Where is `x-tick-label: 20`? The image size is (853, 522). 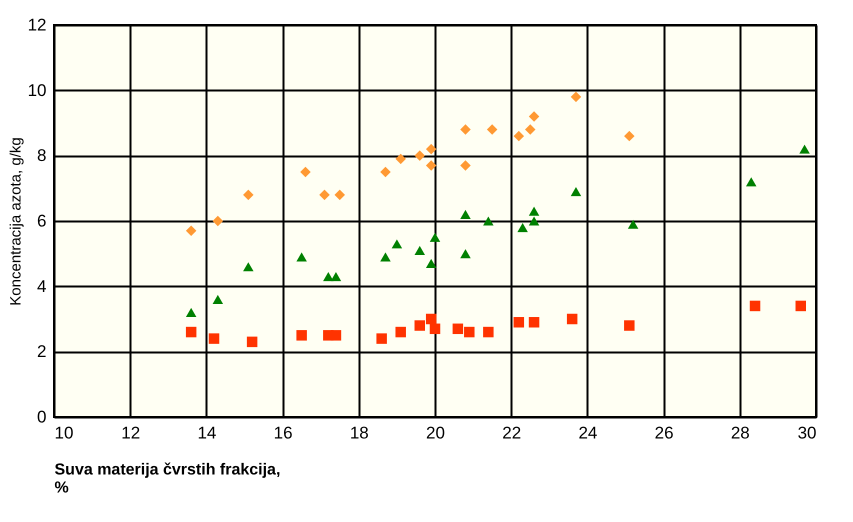
x-tick-label: 20 is located at coordinates (435, 433).